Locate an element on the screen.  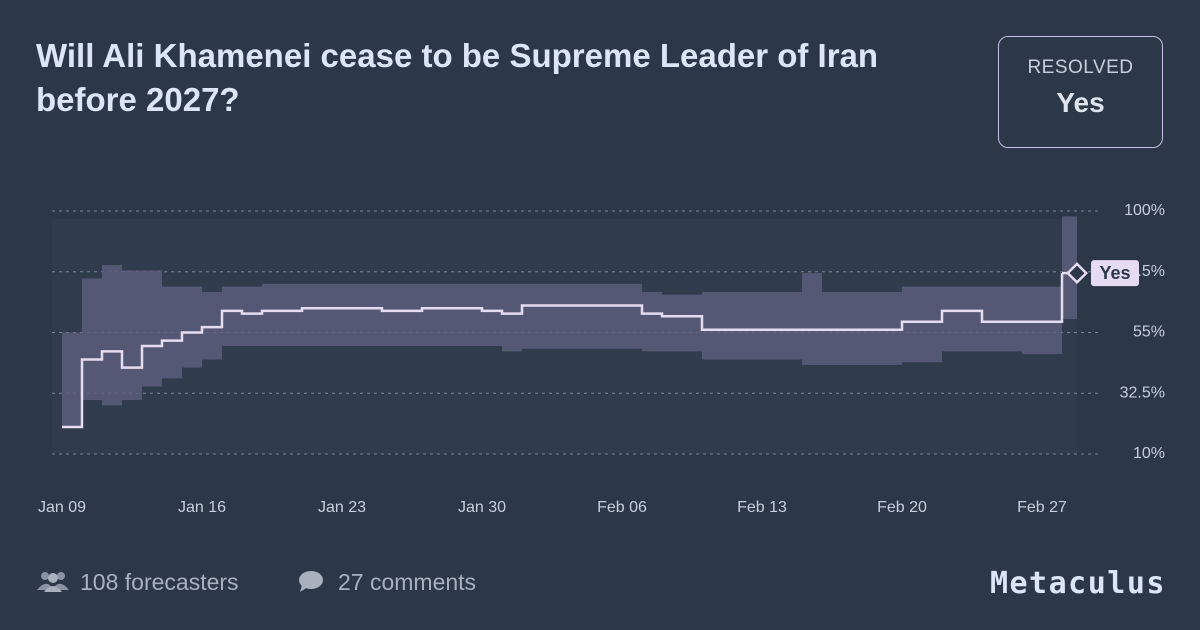
comment-icon is located at coordinates (311, 581).